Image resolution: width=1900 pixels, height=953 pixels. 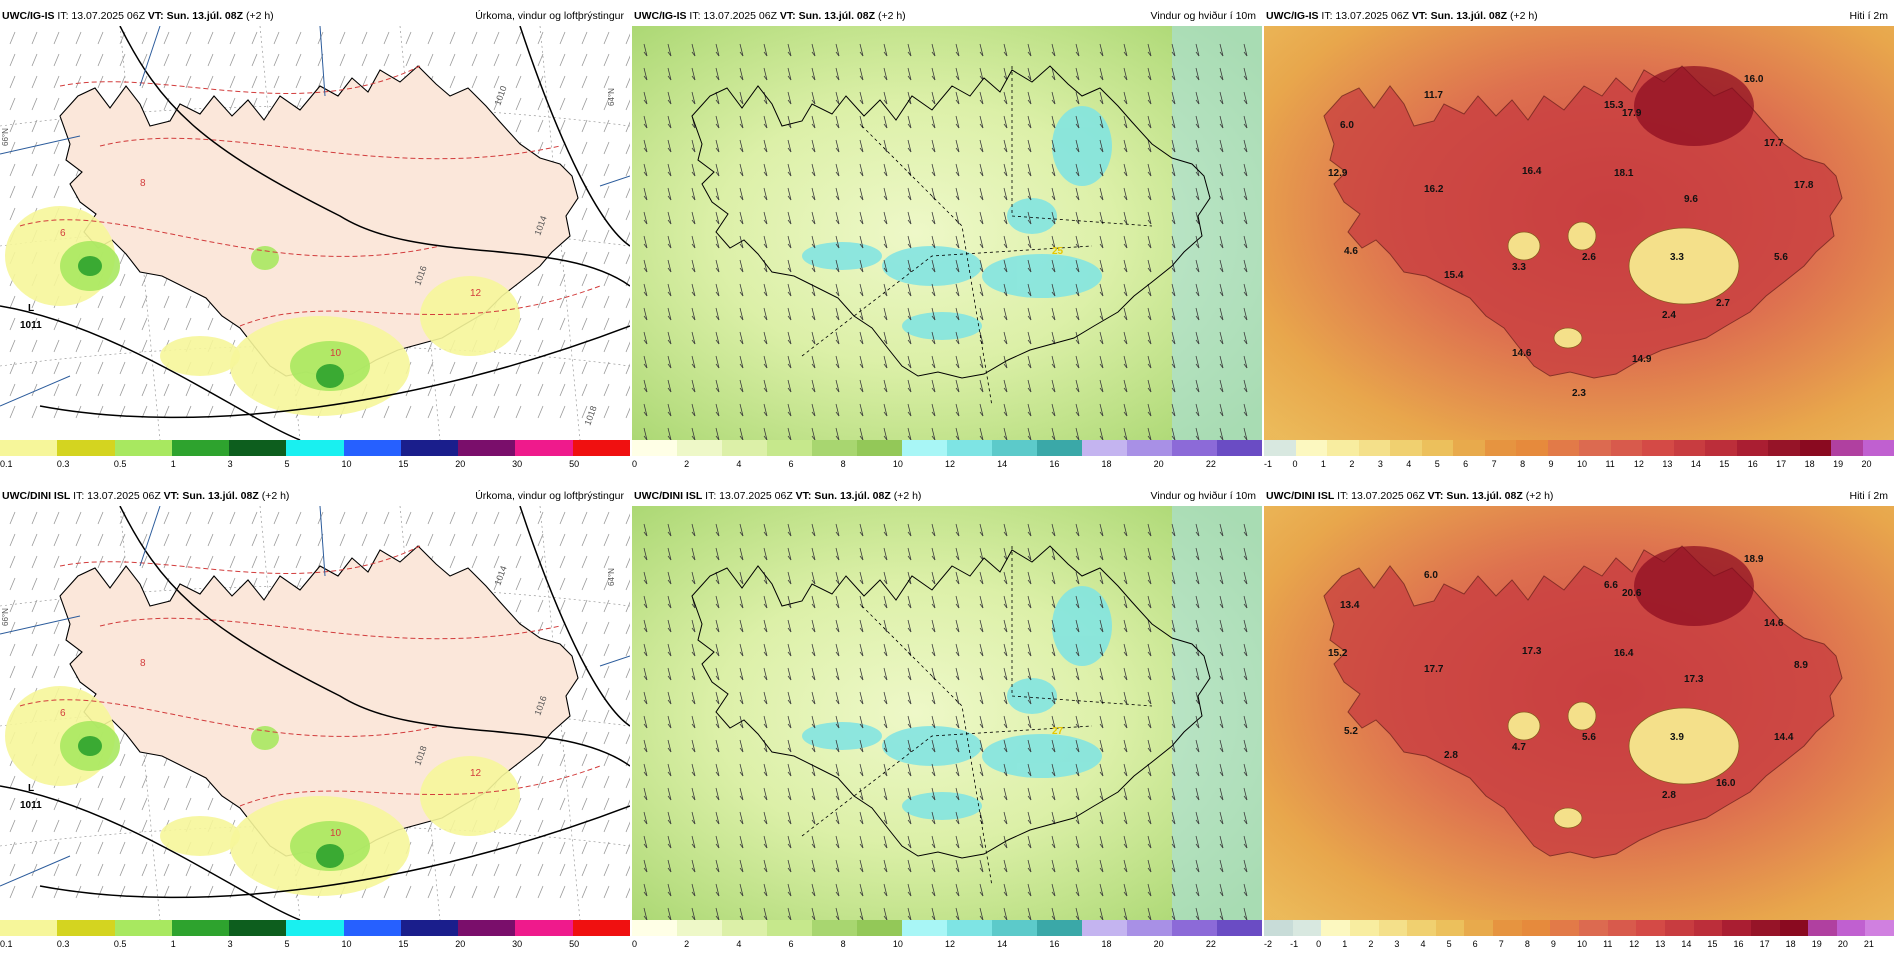 I want to click on colorbar-tick-label: 0.3, so click(x=63, y=464).